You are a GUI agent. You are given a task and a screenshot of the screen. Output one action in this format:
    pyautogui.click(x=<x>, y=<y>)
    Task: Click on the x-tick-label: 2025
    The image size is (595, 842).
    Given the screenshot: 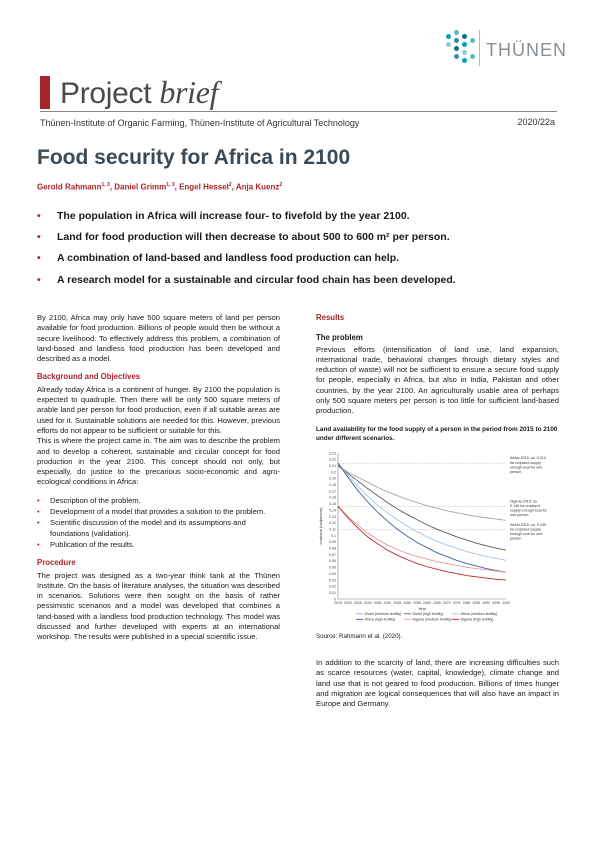 What is the action you would take?
    pyautogui.click(x=358, y=603)
    